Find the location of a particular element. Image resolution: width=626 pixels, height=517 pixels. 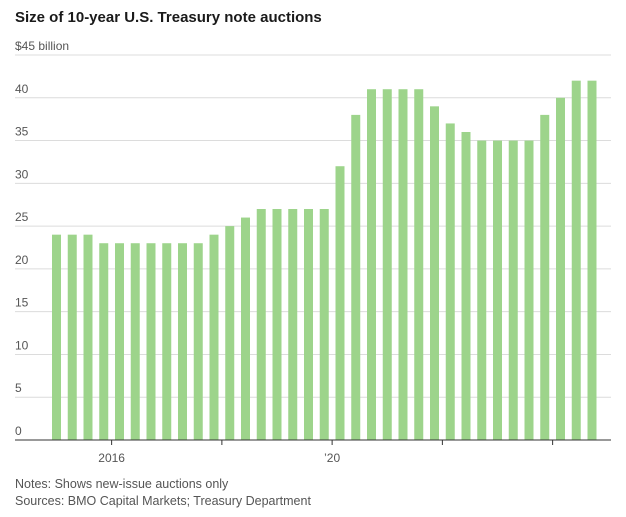

y-tick-label: 20 is located at coordinates (22, 260).